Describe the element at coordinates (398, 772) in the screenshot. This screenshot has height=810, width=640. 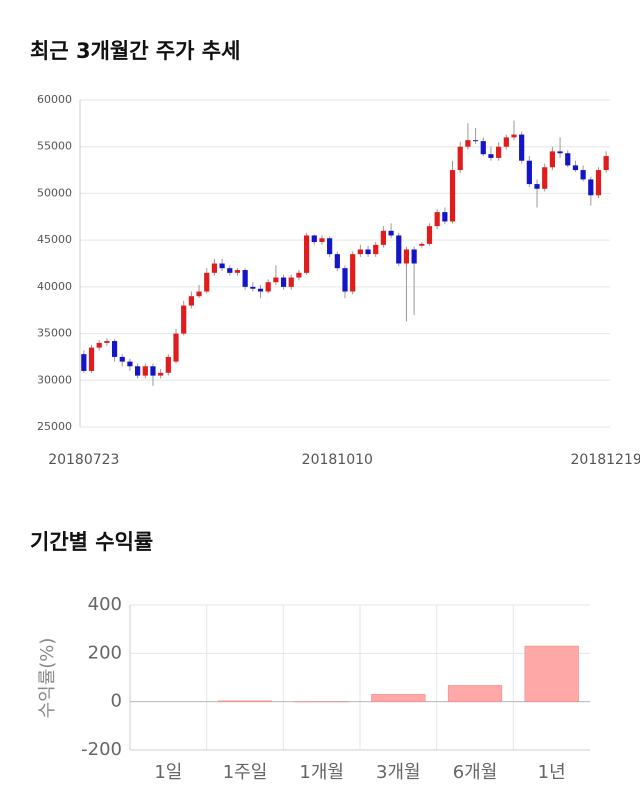
I see `x-tick-label: 3개월` at that location.